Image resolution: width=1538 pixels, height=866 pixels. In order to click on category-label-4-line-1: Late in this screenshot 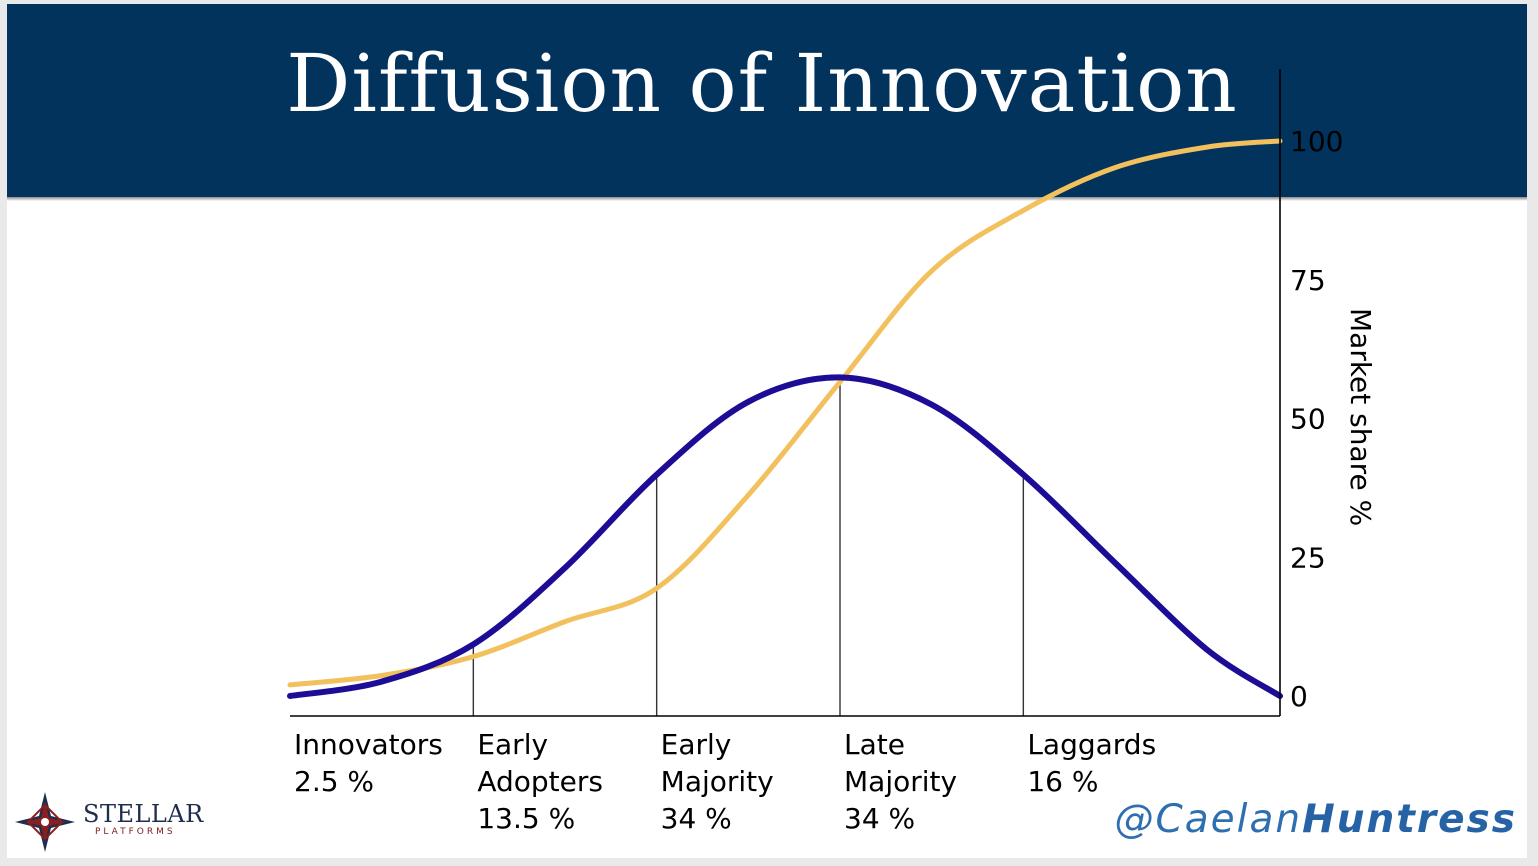, I will do `click(874, 744)`.